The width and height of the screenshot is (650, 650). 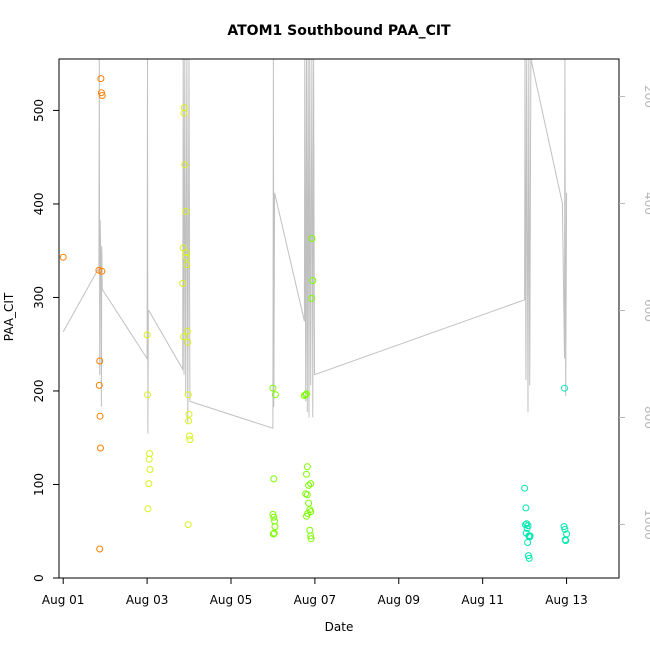 What do you see at coordinates (315, 600) in the screenshot?
I see `x-tick-label: Aug 07` at bounding box center [315, 600].